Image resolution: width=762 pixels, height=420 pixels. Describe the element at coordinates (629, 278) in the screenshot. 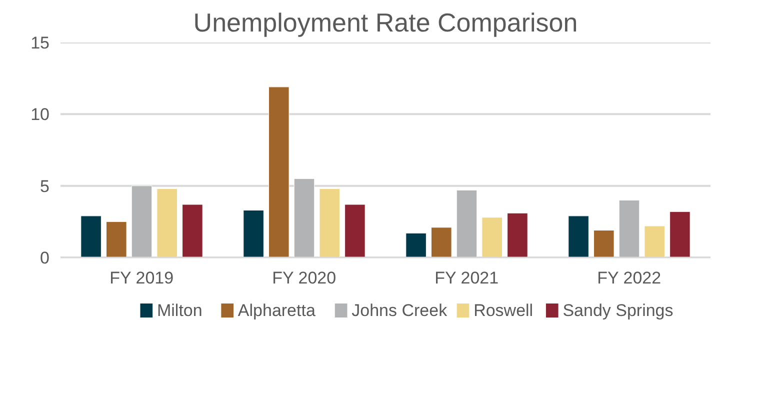

I see `x-tick-label: FY 2022` at that location.